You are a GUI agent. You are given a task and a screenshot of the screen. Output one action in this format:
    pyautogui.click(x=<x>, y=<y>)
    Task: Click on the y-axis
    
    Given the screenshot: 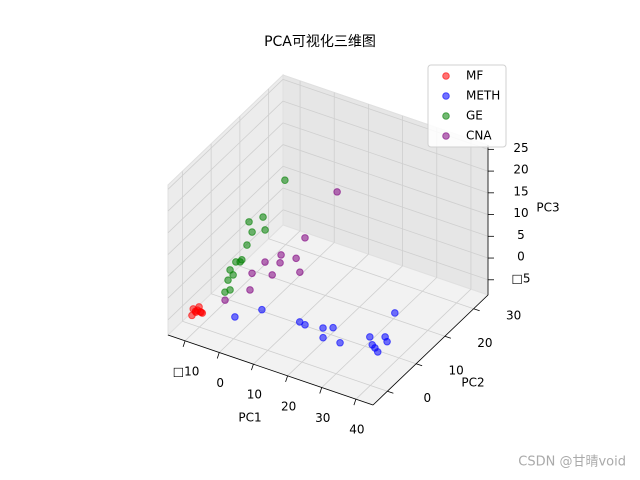 What is the action you would take?
    pyautogui.click(x=430, y=350)
    